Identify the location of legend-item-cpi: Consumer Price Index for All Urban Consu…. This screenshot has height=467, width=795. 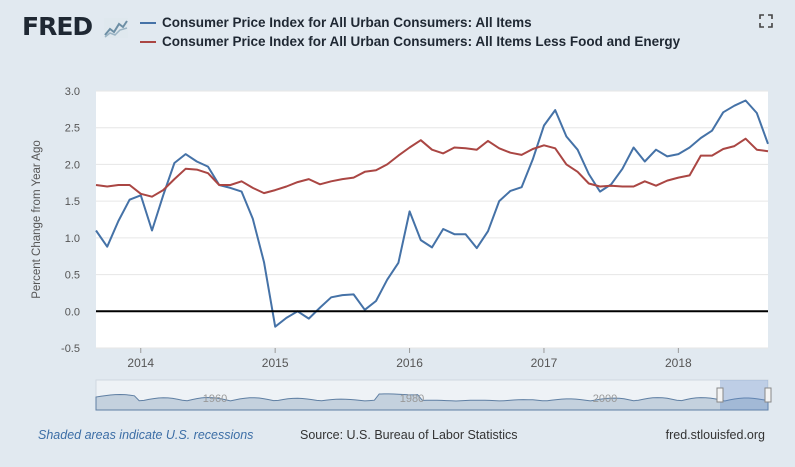
(440, 22).